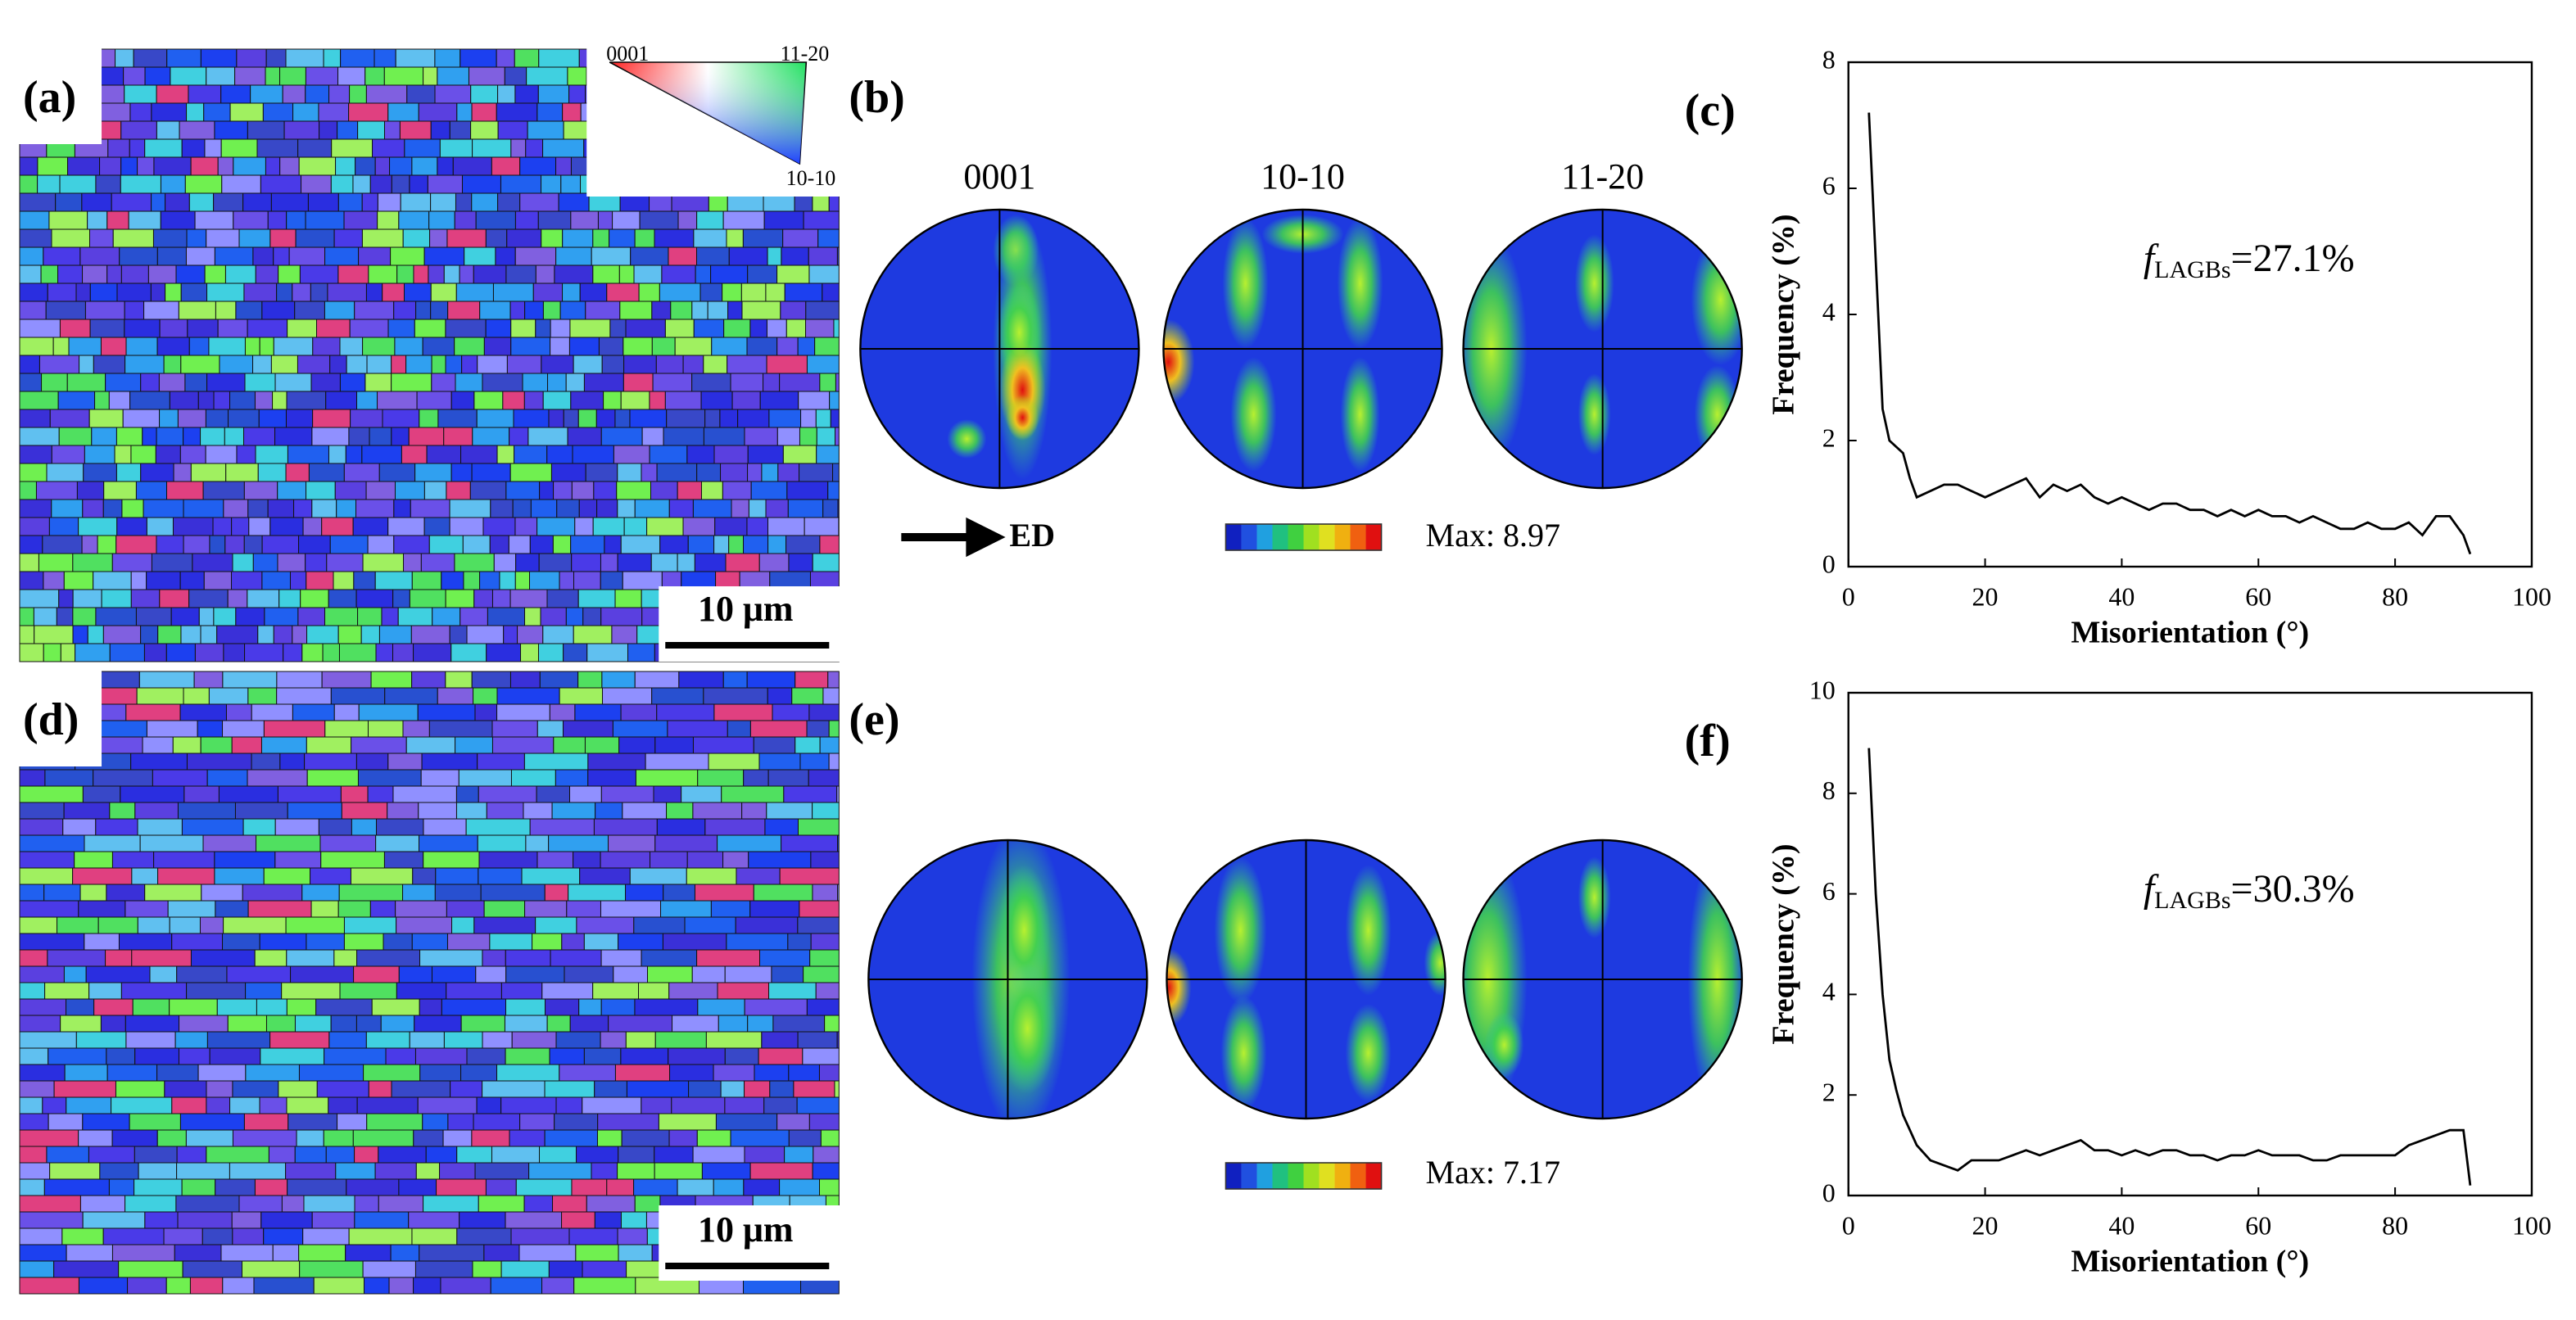  What do you see at coordinates (1368, 930) in the screenshot?
I see `intensity` at bounding box center [1368, 930].